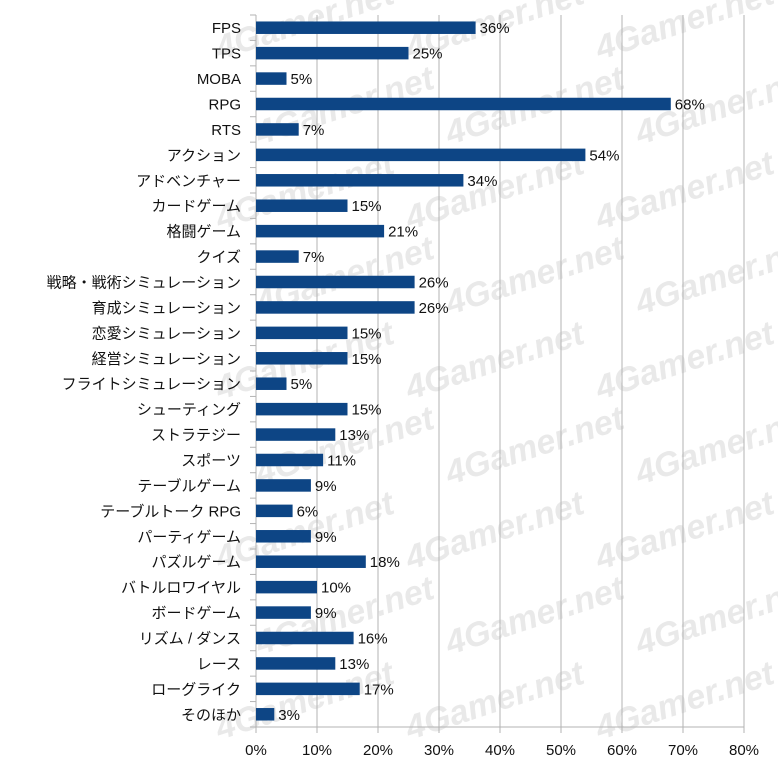  What do you see at coordinates (181, 588) in the screenshot?
I see `category-label: バトルロワイヤル` at bounding box center [181, 588].